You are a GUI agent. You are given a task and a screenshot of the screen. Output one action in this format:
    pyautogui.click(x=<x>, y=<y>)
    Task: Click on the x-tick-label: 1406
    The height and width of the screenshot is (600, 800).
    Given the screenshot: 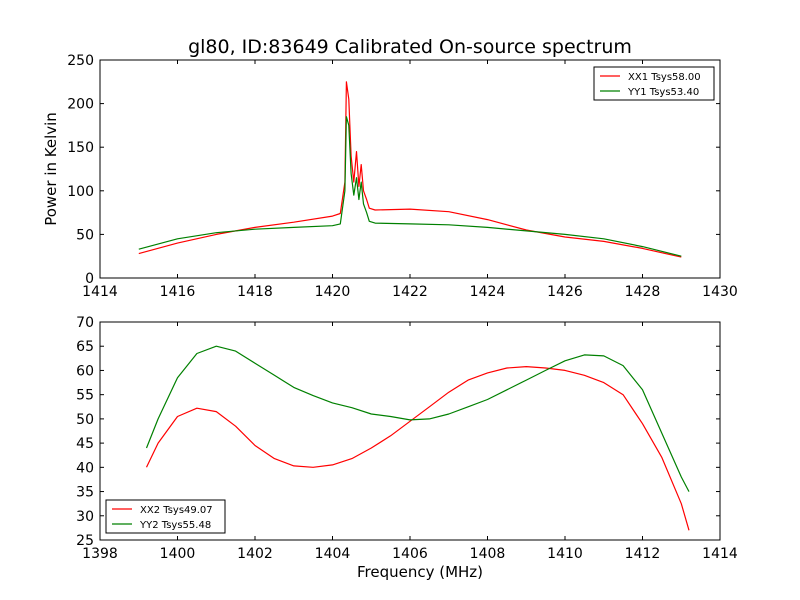 What is the action you would take?
    pyautogui.click(x=410, y=554)
    